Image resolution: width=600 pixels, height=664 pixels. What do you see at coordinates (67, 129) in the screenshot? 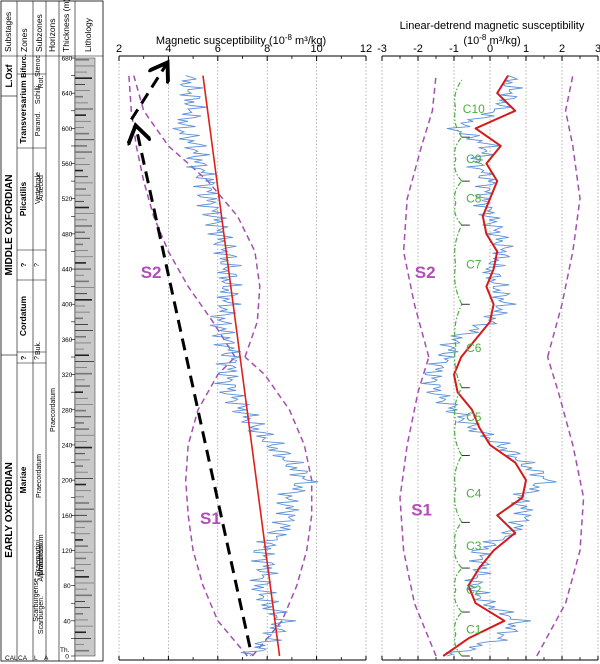
I see `thickness-label-30: 600` at bounding box center [67, 129].